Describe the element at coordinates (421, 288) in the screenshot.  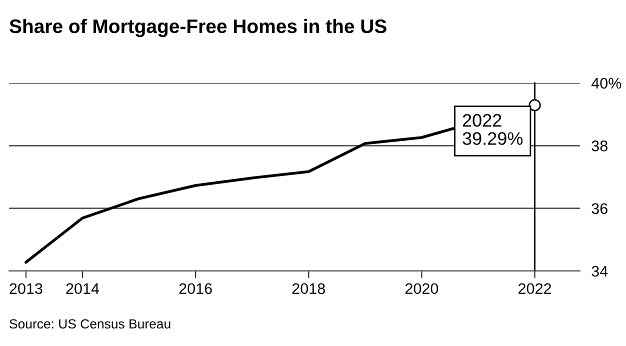
I see `x-tick-label: 2020` at that location.